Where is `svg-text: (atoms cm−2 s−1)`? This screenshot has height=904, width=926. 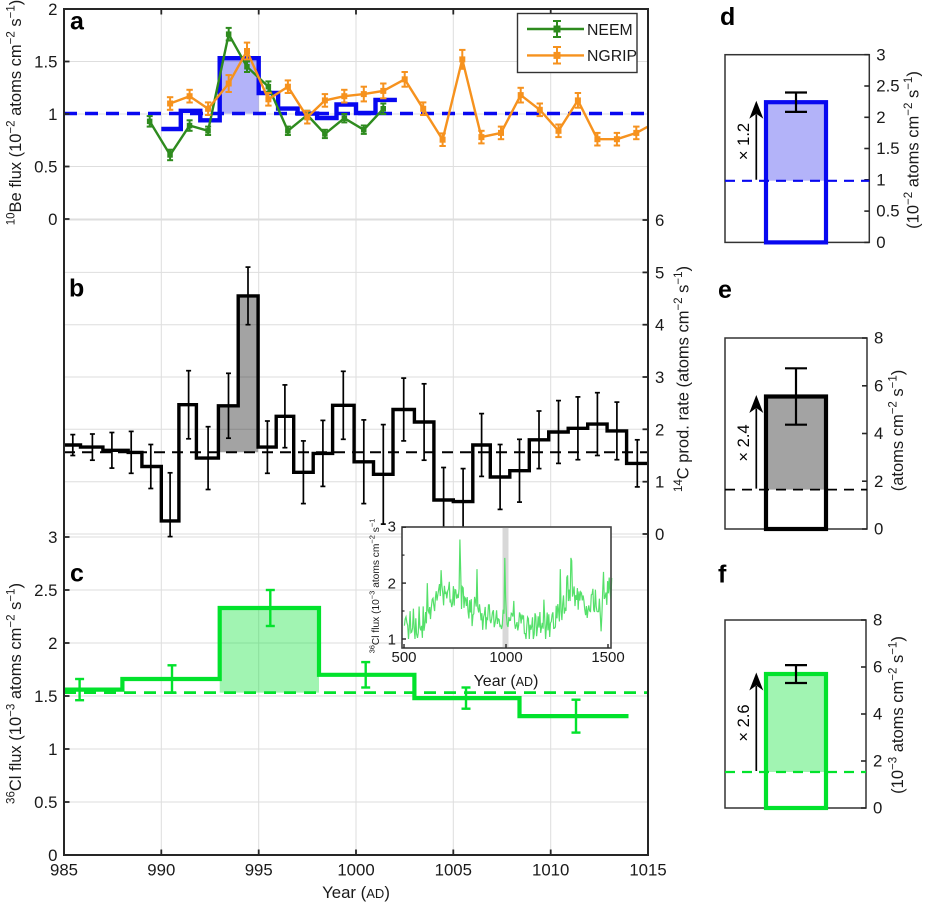
svg-text: (atoms cm−2 s−1) is located at coordinates (898, 431).